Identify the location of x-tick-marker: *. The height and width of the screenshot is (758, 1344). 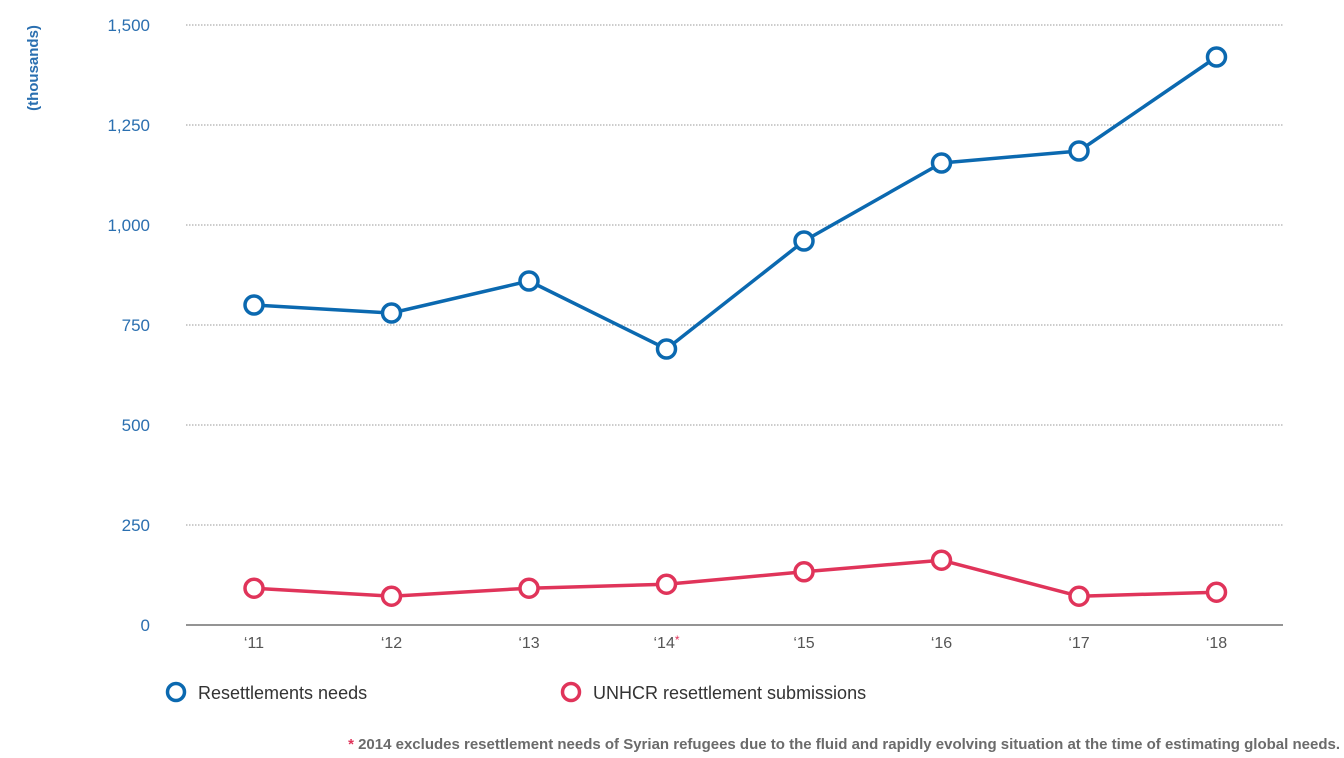
(677, 640).